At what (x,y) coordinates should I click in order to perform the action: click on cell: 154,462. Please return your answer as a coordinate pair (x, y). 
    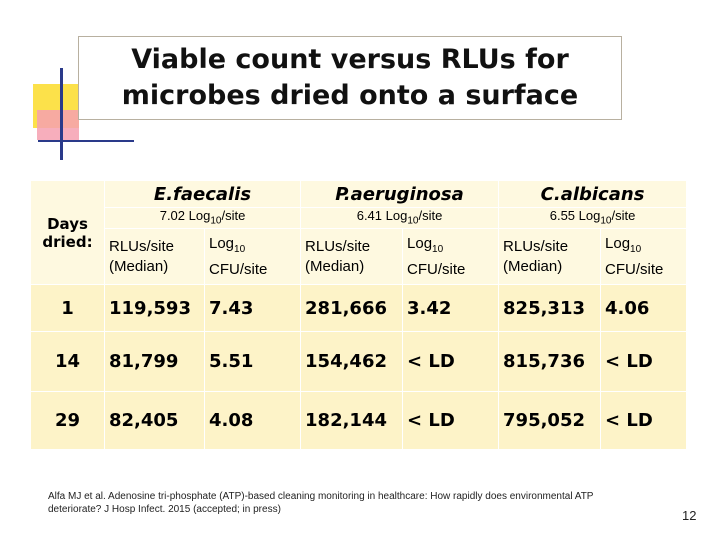
    Looking at the image, I should click on (352, 361).